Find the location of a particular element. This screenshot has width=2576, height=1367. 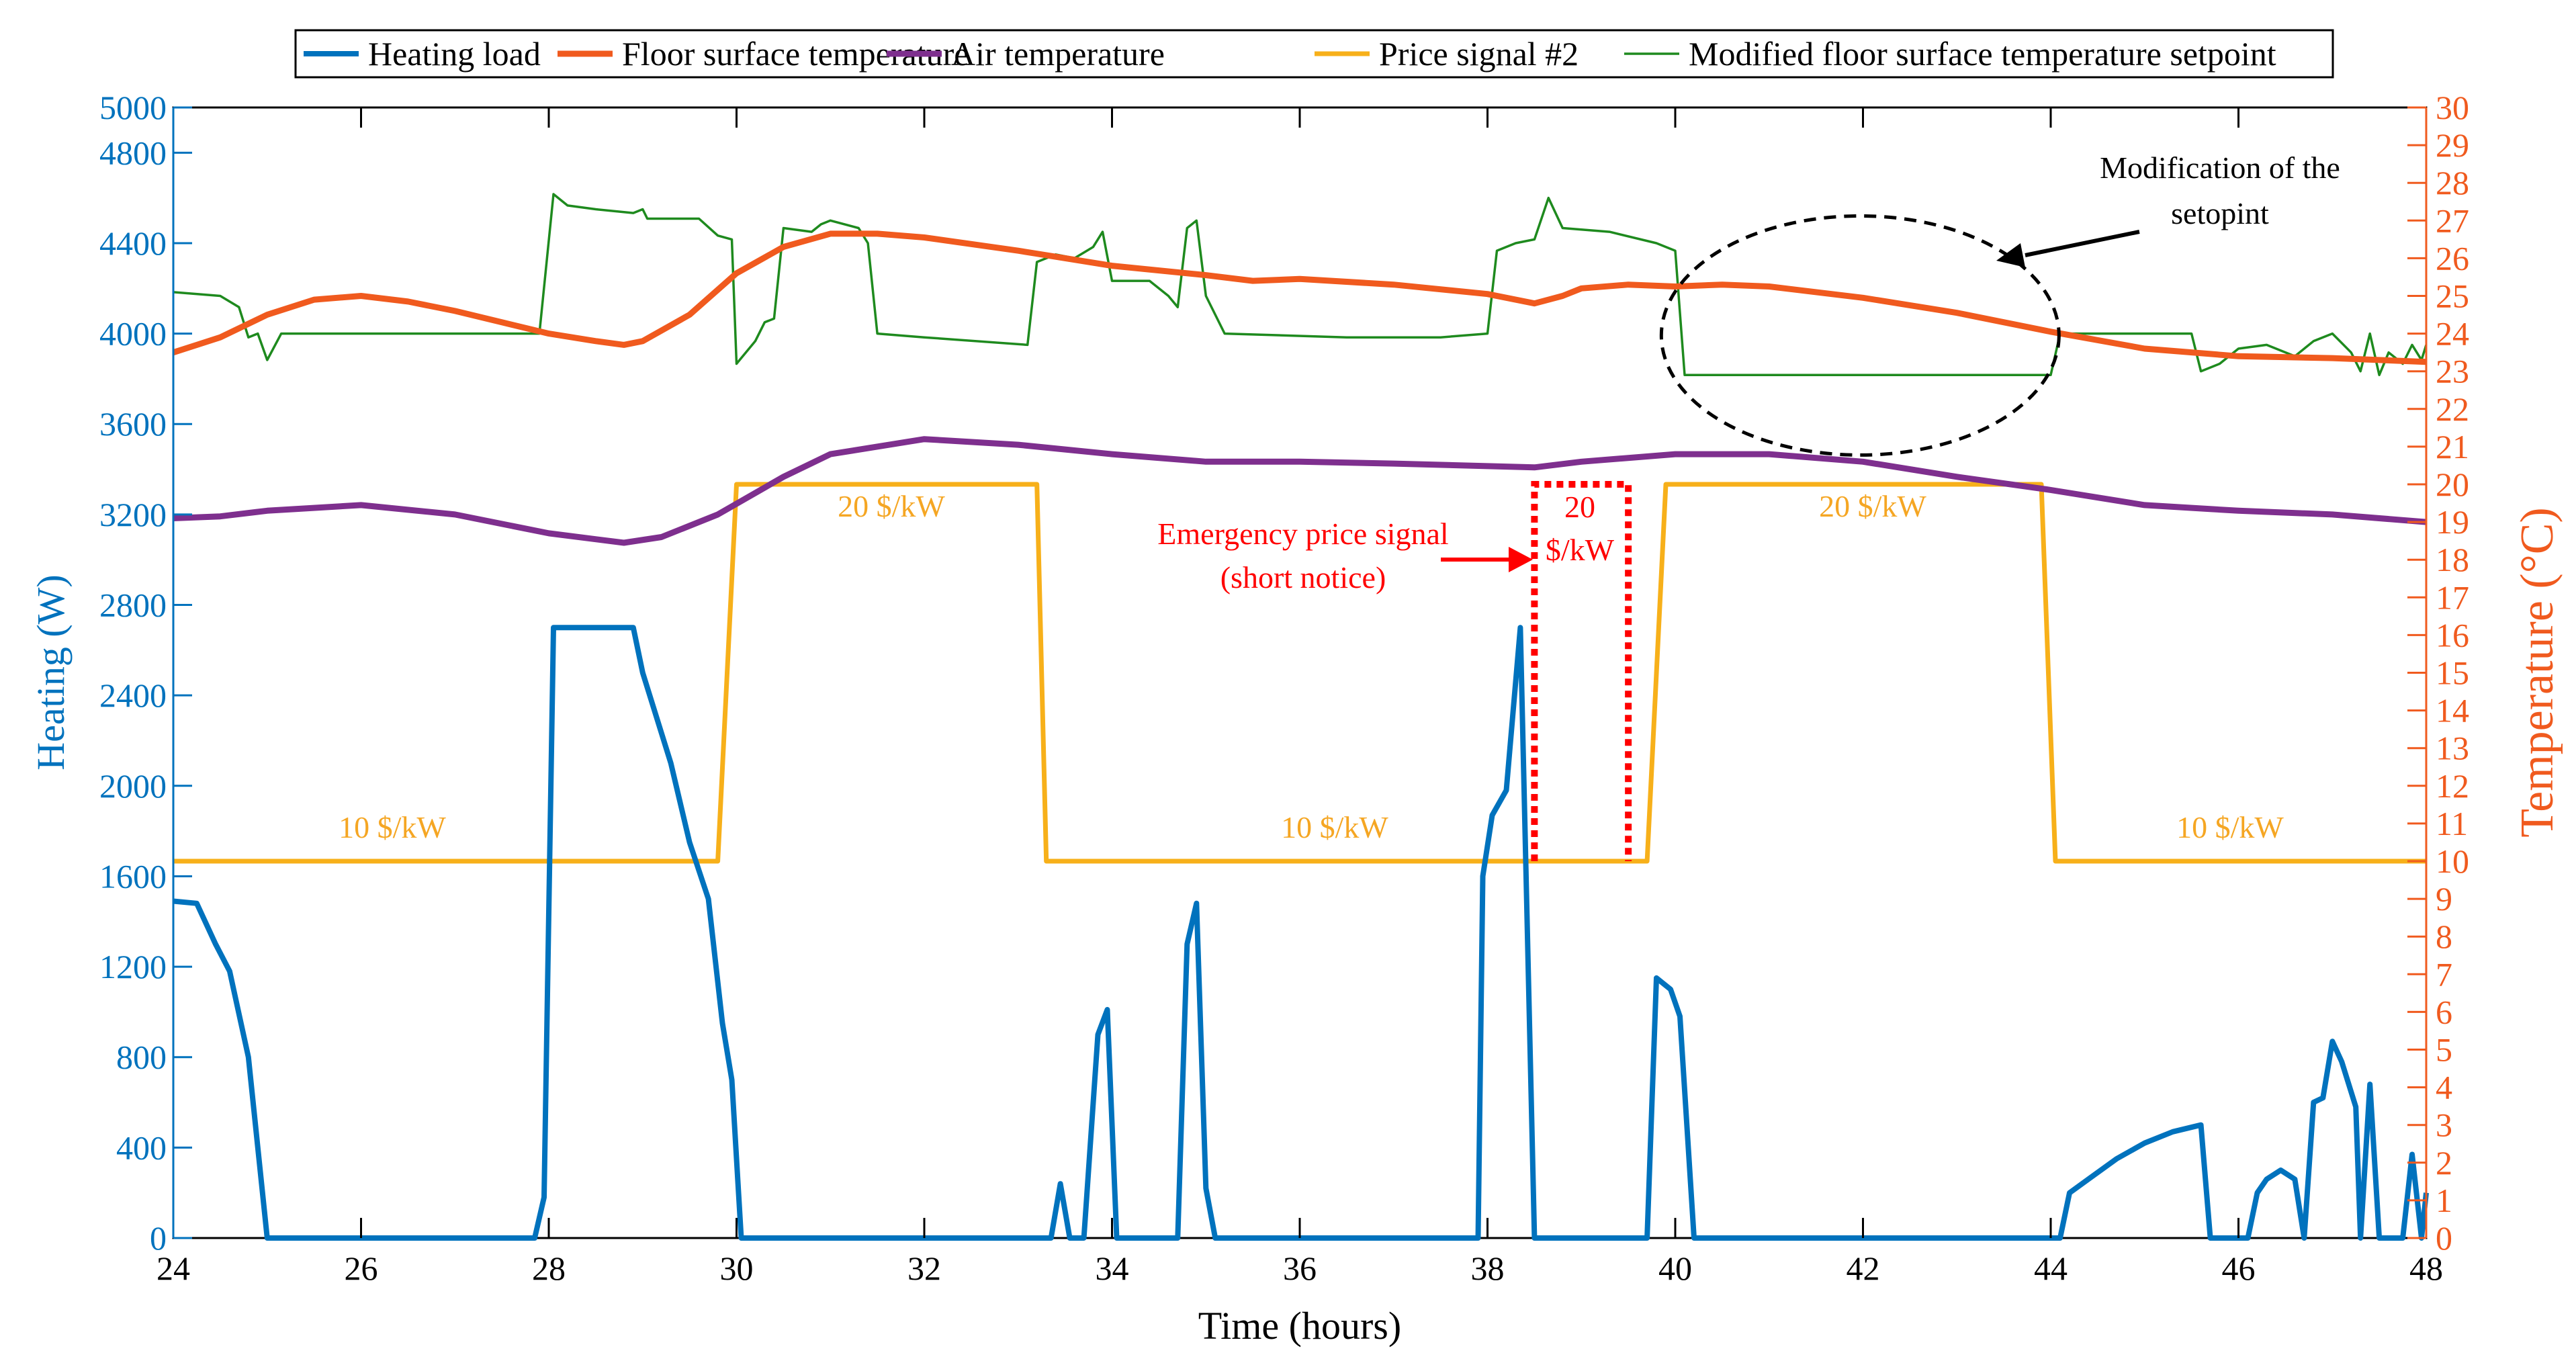

y-left-tick-label: 2000 is located at coordinates (133, 786).